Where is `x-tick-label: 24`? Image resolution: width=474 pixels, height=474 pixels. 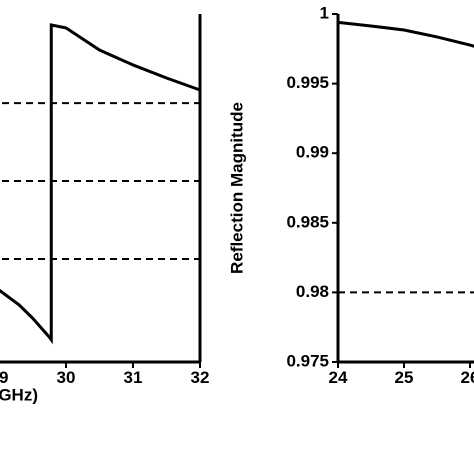
x-tick-label: 24 is located at coordinates (338, 377).